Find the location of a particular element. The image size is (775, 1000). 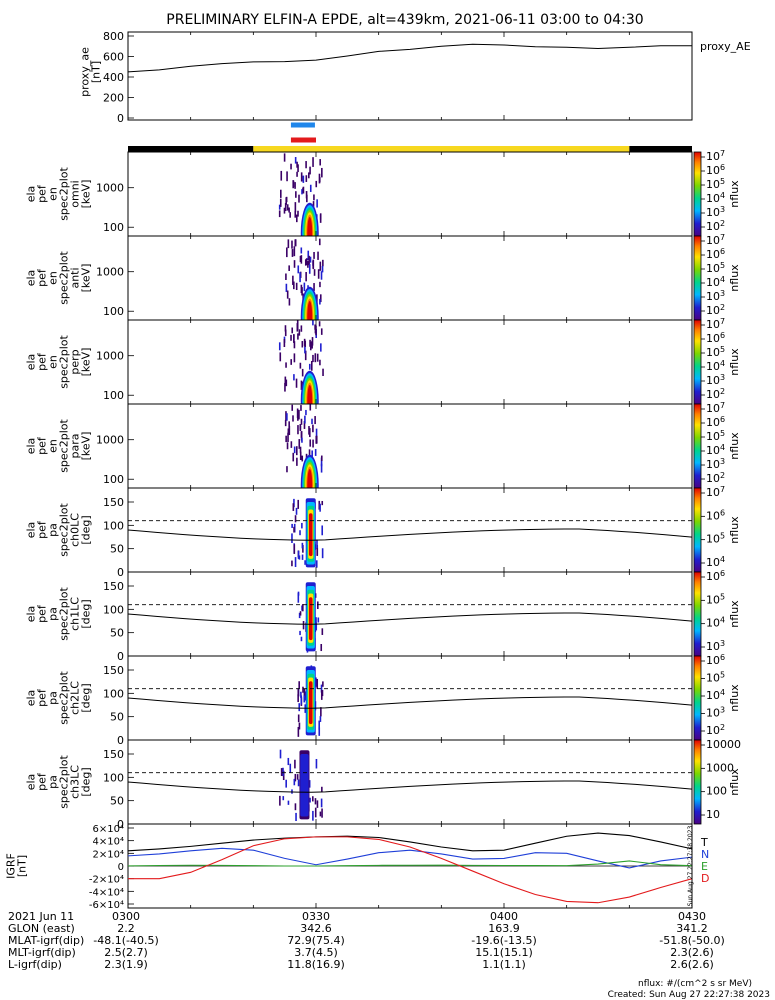

igrf-legend-T: T is located at coordinates (704, 842).